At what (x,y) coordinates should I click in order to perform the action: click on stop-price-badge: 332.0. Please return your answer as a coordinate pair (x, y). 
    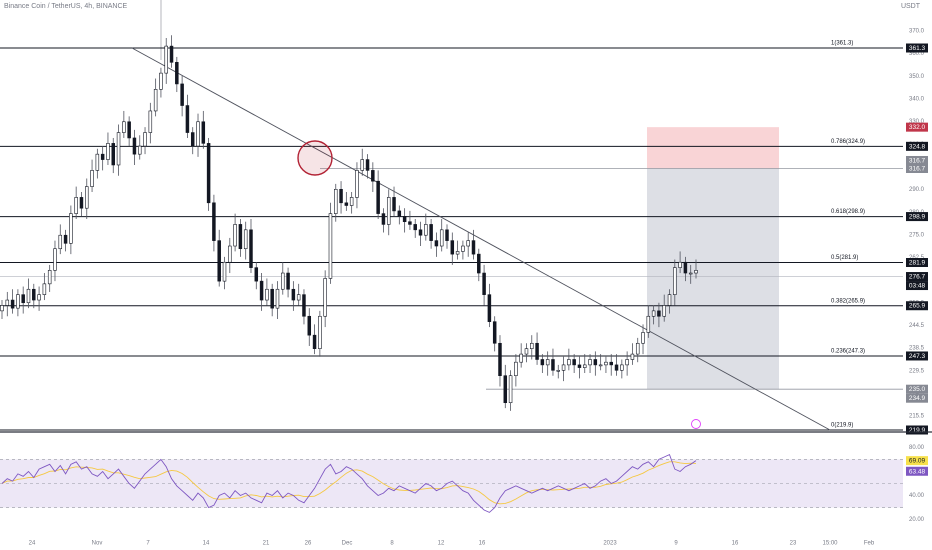
    Looking at the image, I should click on (917, 127).